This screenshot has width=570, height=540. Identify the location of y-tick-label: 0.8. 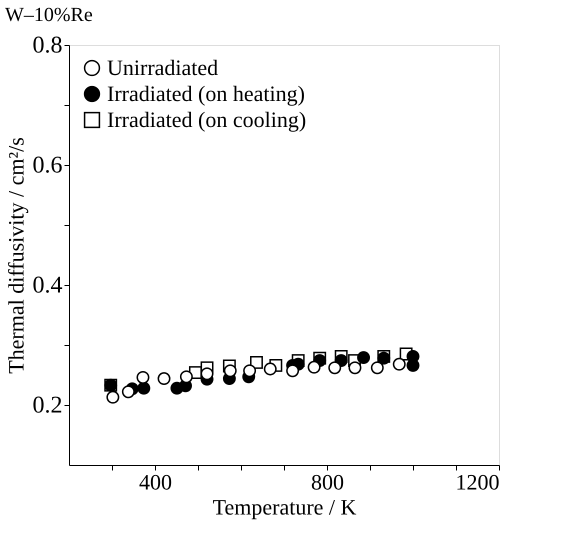
(47, 45).